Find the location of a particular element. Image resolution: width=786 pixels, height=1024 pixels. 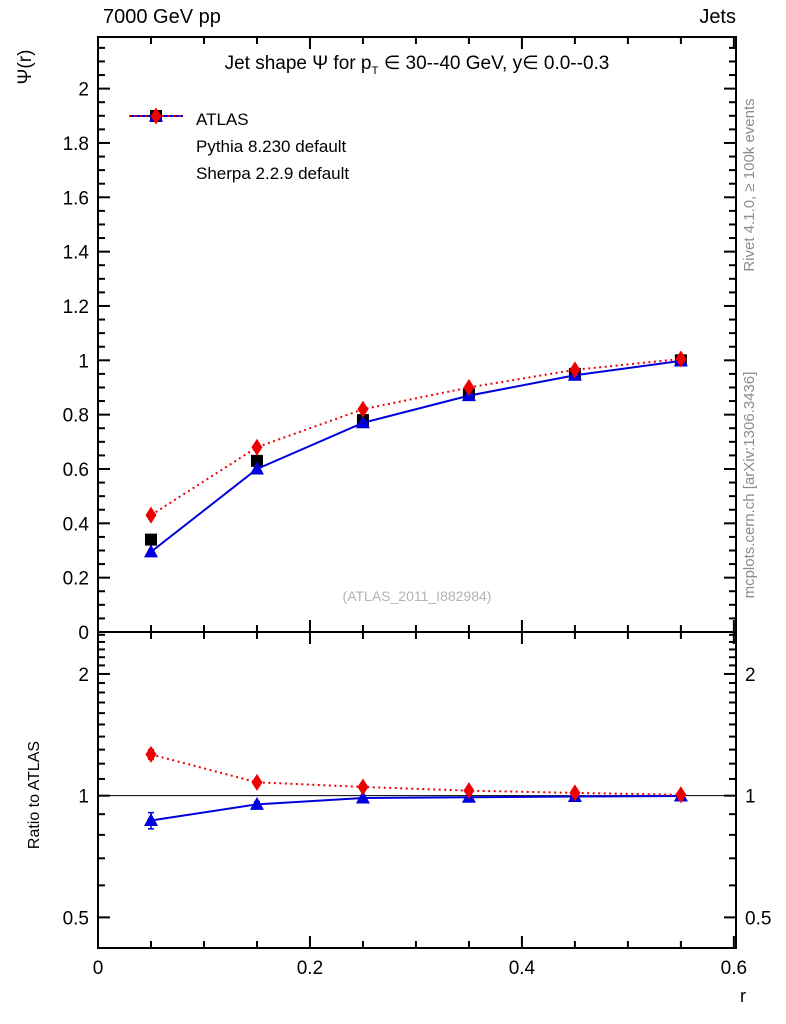

svg-text: 1.6 is located at coordinates (76, 198).